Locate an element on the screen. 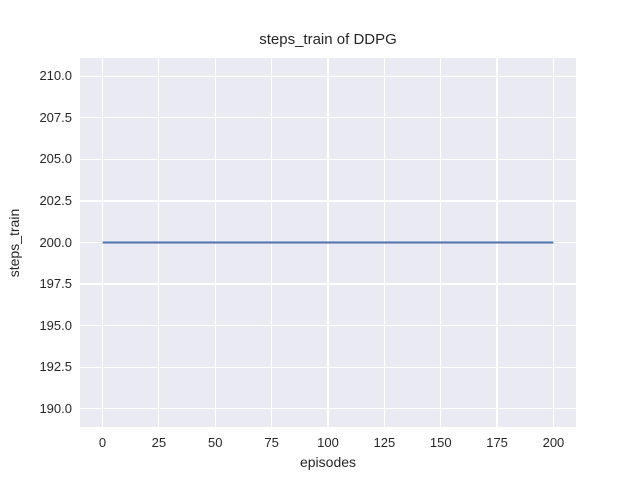 Image resolution: width=640 pixels, height=480 pixels. y-tick-label: 197.5 is located at coordinates (55, 284).